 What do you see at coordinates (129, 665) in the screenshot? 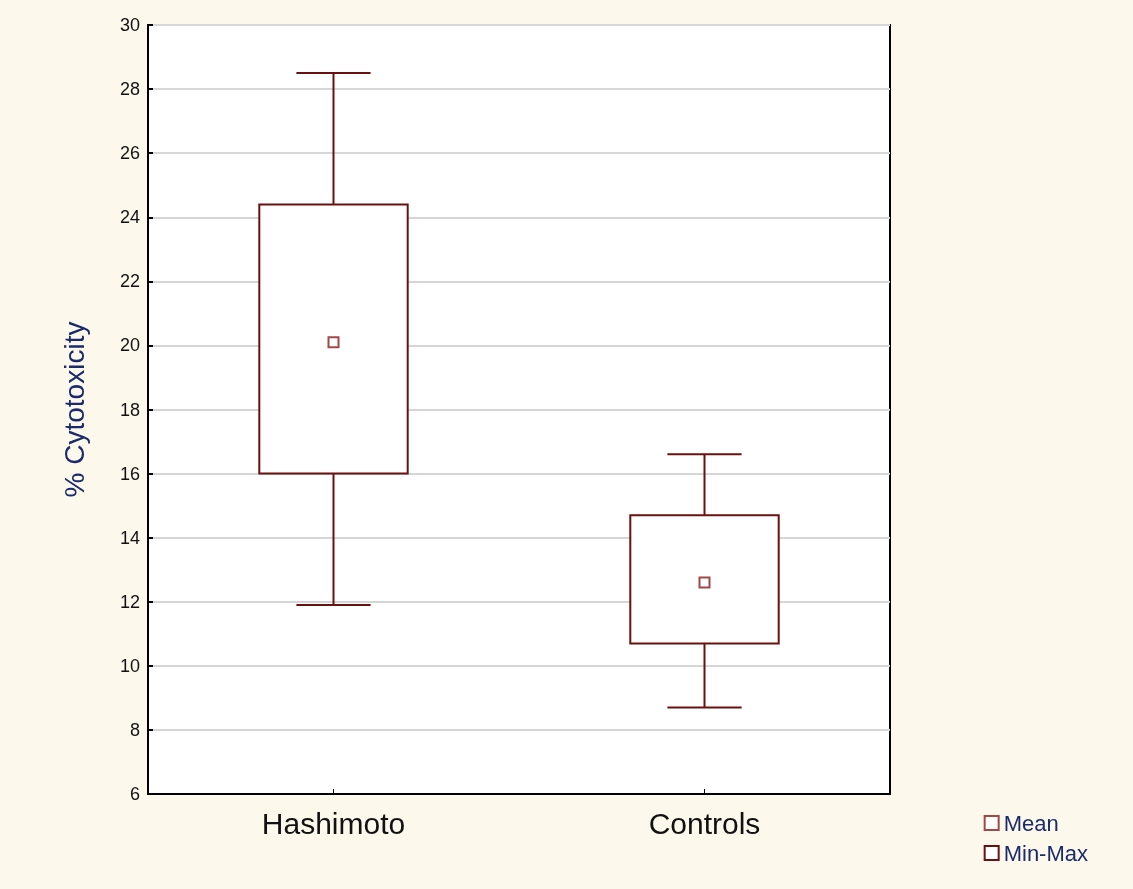
I see `y-tick-label: 10` at bounding box center [129, 665].